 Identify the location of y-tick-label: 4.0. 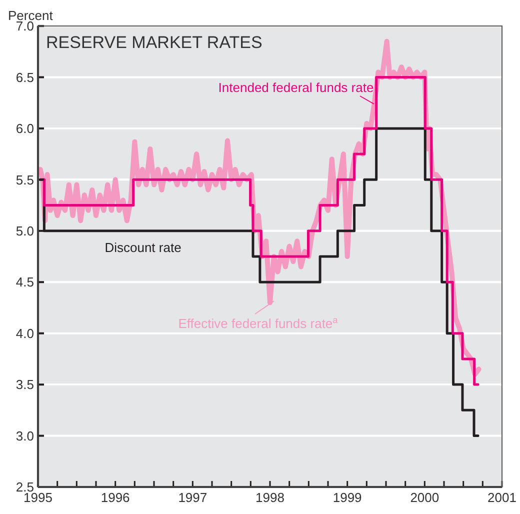
(25, 333).